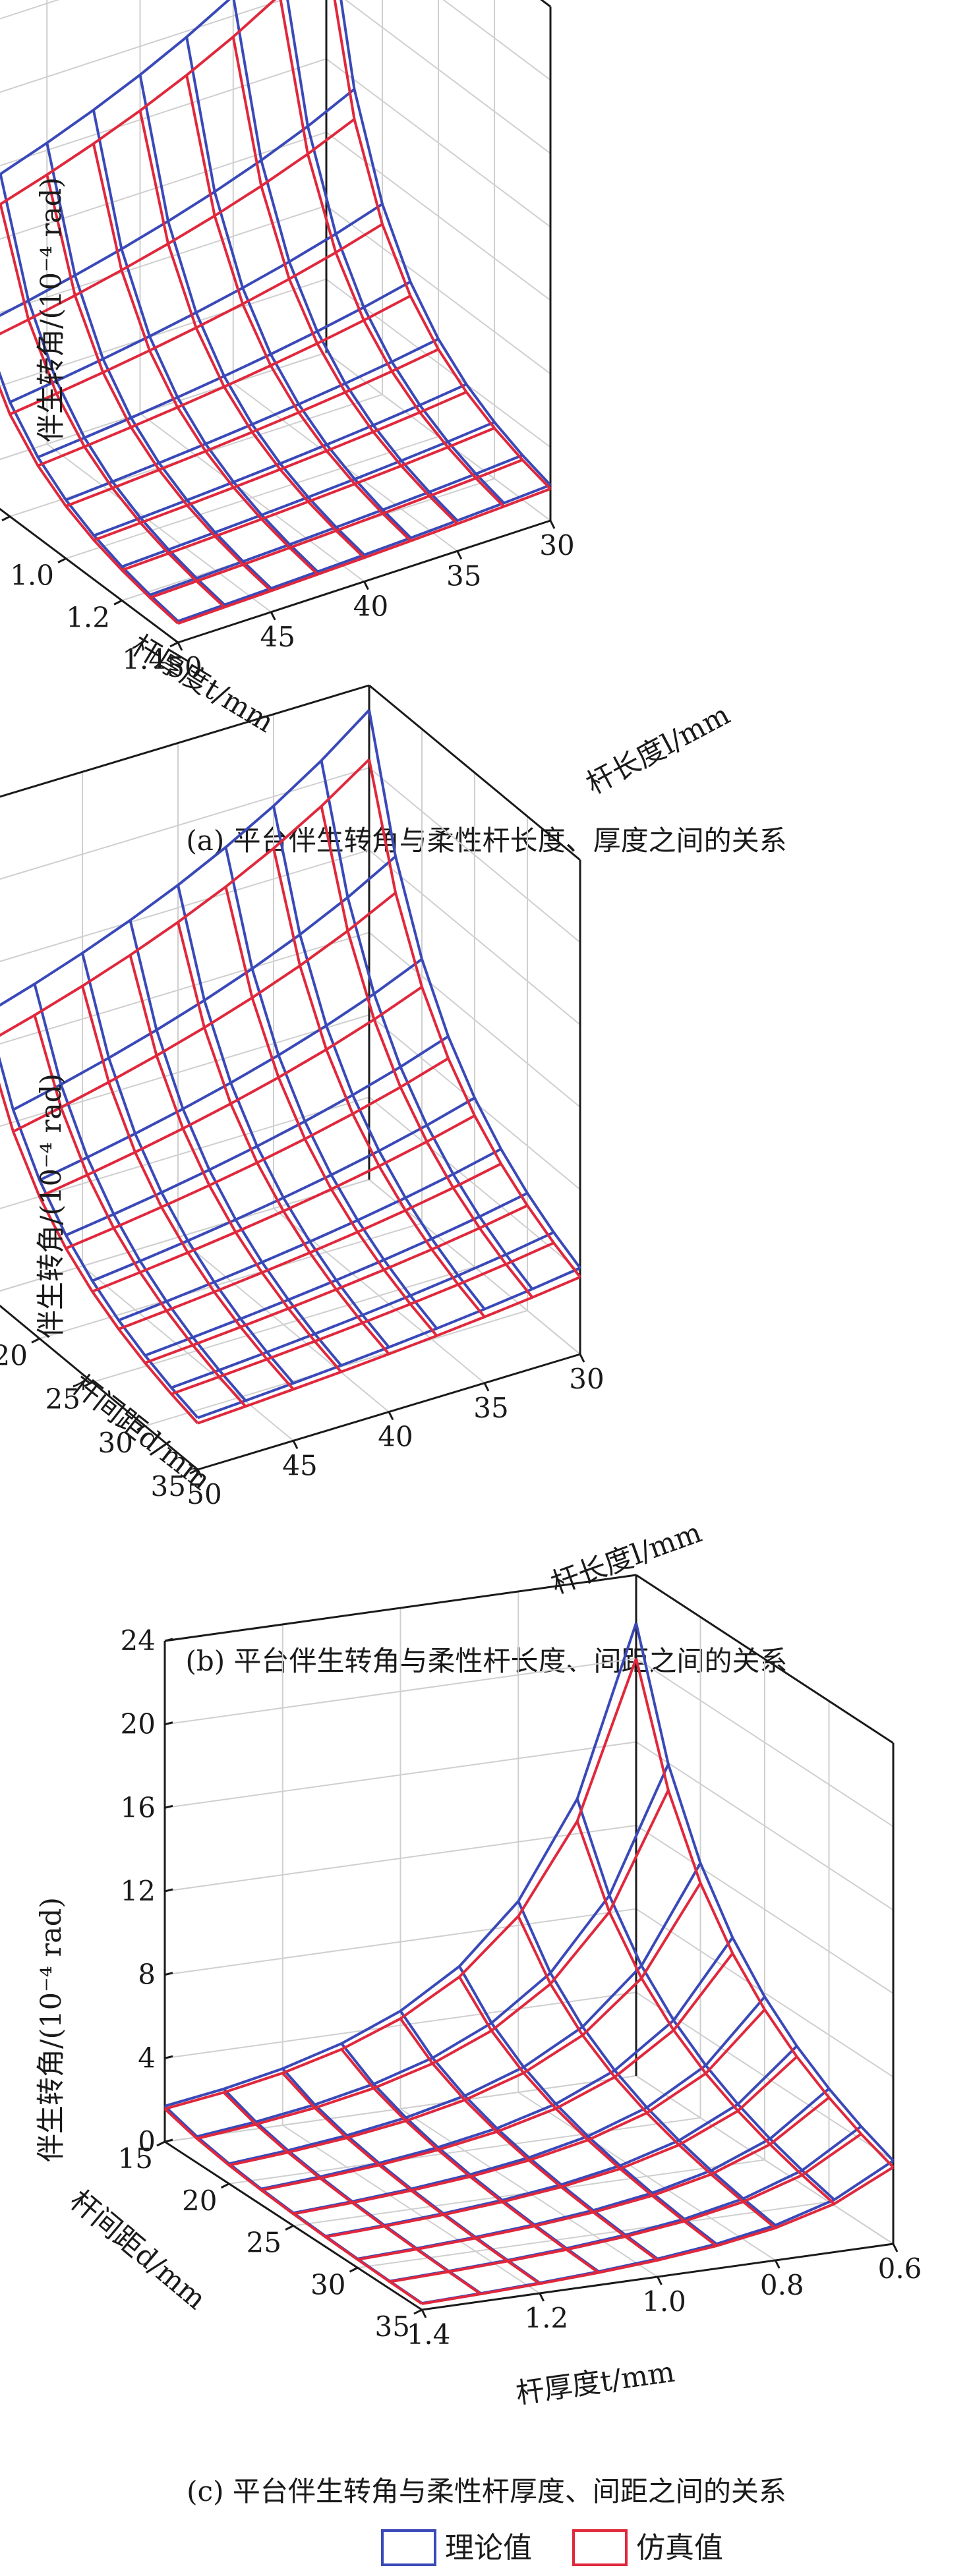  I want to click on panel-b-caption: (b) 平台伴生转角与柔性杆长度、间距之间的关系, so click(486, 1661).